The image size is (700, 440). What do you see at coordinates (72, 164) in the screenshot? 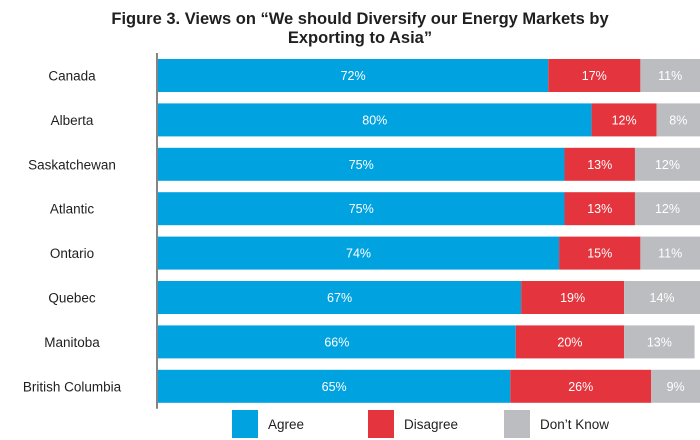
I see `category-label: Saskatchewan` at bounding box center [72, 164].